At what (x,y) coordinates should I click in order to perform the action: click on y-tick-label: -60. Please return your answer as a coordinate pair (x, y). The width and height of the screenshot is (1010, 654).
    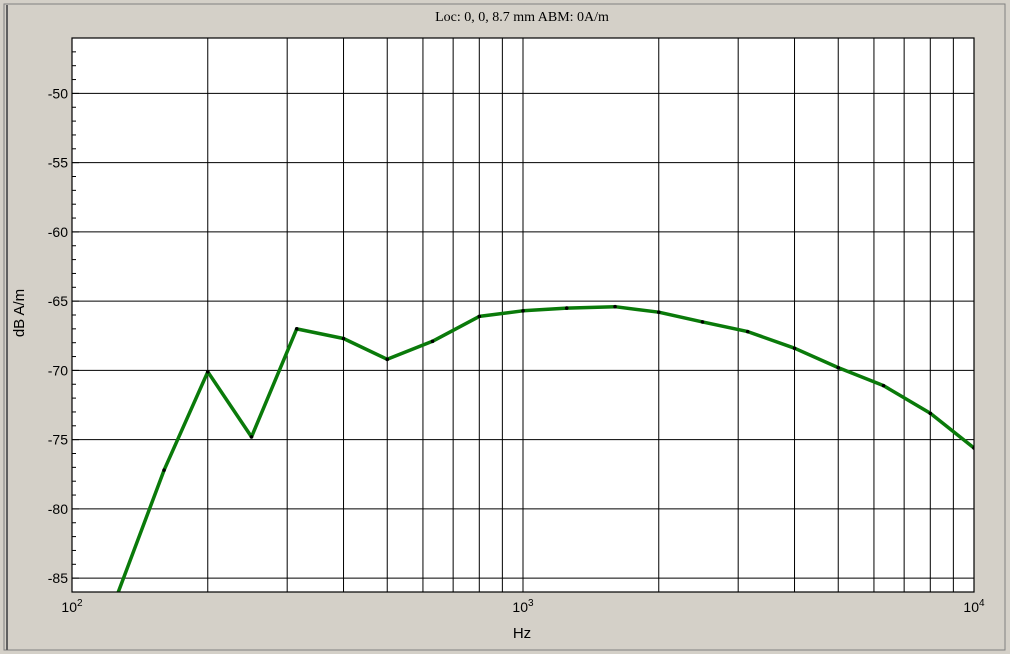
    Looking at the image, I should click on (58, 232).